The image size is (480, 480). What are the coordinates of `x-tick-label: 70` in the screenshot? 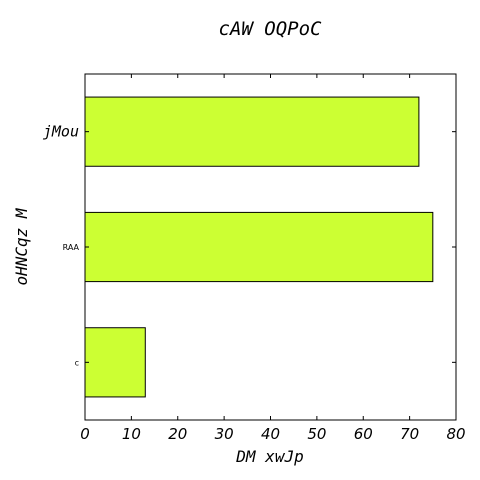 It's located at (409, 434).